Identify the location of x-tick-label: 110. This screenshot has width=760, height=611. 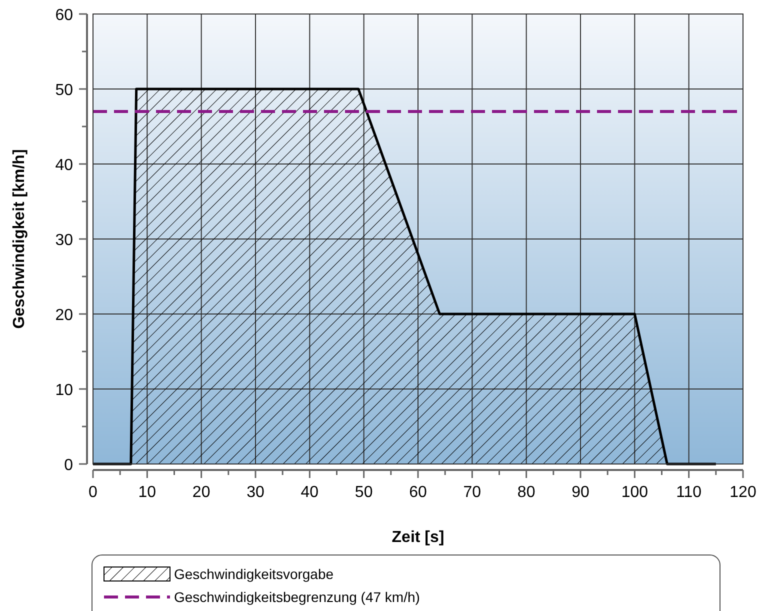
(689, 492).